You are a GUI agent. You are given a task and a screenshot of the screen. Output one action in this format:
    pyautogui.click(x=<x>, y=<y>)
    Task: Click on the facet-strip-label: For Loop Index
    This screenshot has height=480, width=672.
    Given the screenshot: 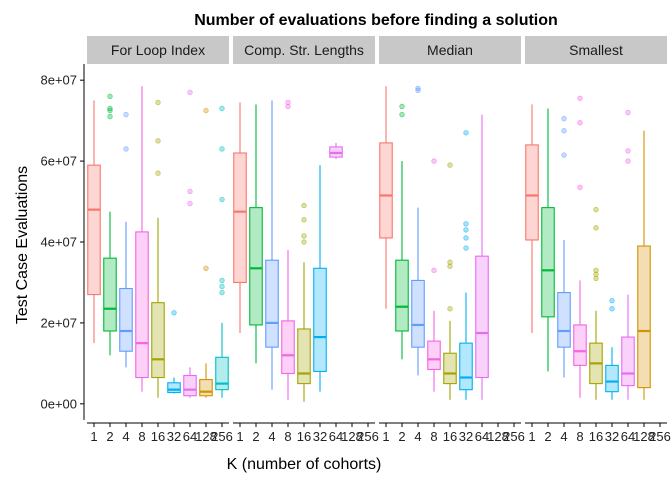 What is the action you would take?
    pyautogui.click(x=158, y=50)
    